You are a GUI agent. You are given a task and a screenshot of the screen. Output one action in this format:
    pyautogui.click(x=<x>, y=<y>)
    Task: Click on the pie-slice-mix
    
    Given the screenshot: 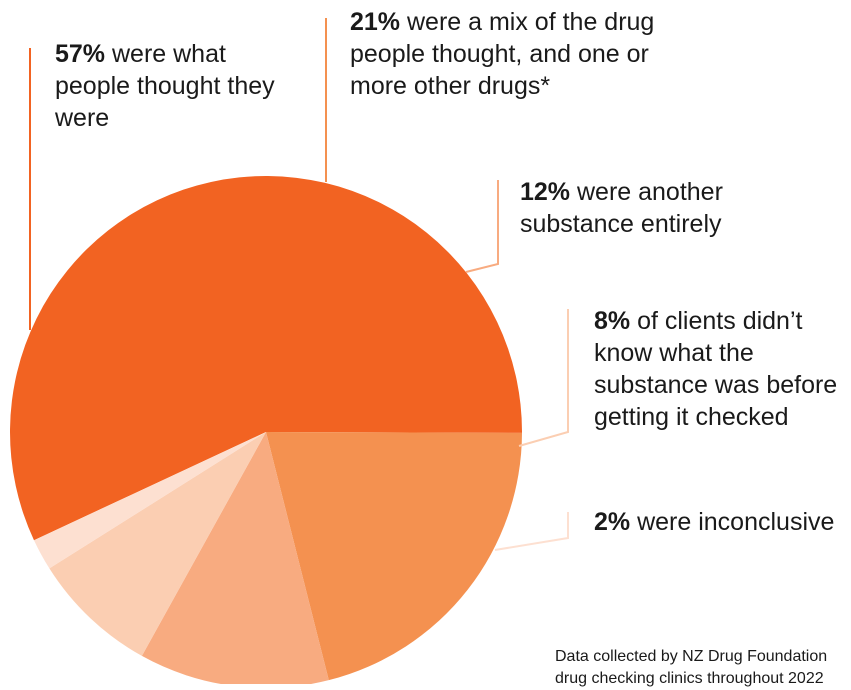 What is the action you would take?
    pyautogui.click(x=394, y=556)
    